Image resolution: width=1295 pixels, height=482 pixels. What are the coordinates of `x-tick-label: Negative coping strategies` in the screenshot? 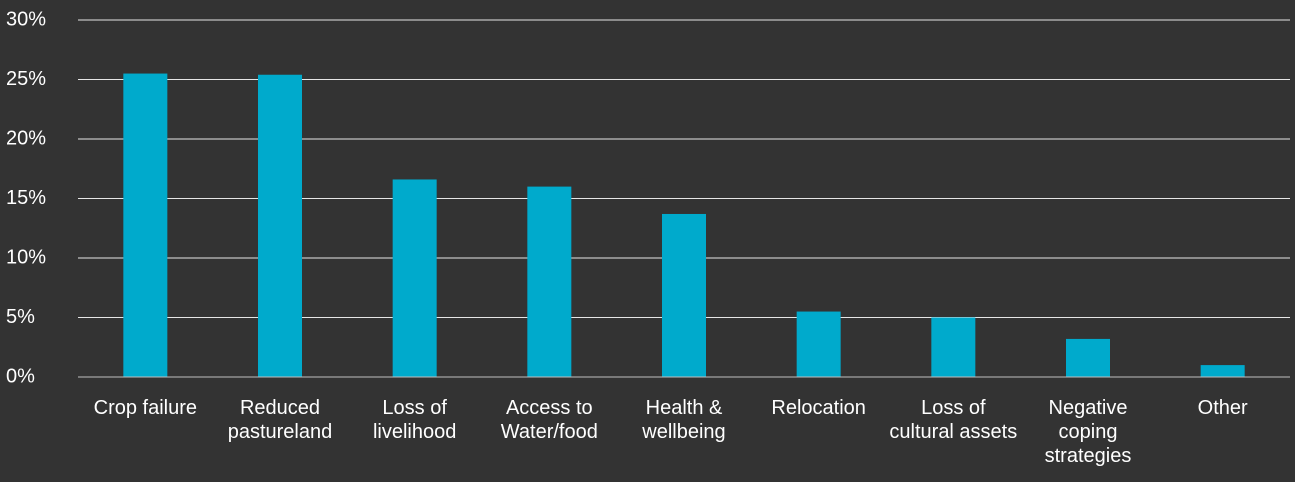 It's located at (1088, 432).